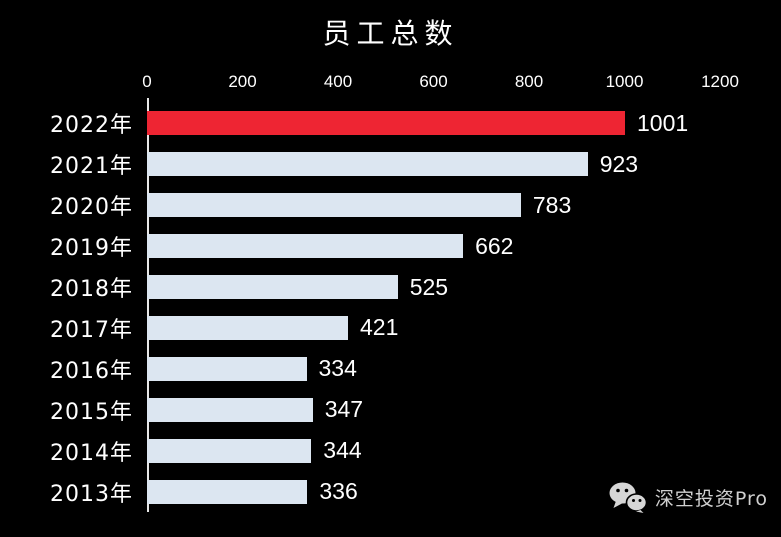 The height and width of the screenshot is (537, 781). What do you see at coordinates (429, 286) in the screenshot?
I see `value-label: 525` at bounding box center [429, 286].